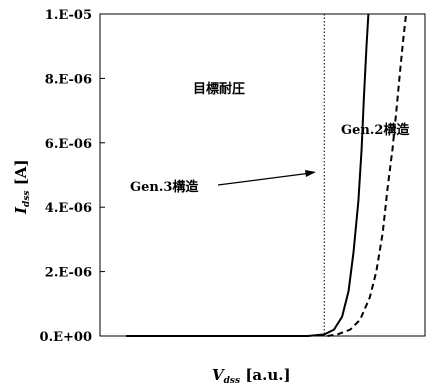 This screenshot has width=430, height=389. Describe the element at coordinates (68, 273) in the screenshot. I see `y-tick-label: 2.E-06` at that location.